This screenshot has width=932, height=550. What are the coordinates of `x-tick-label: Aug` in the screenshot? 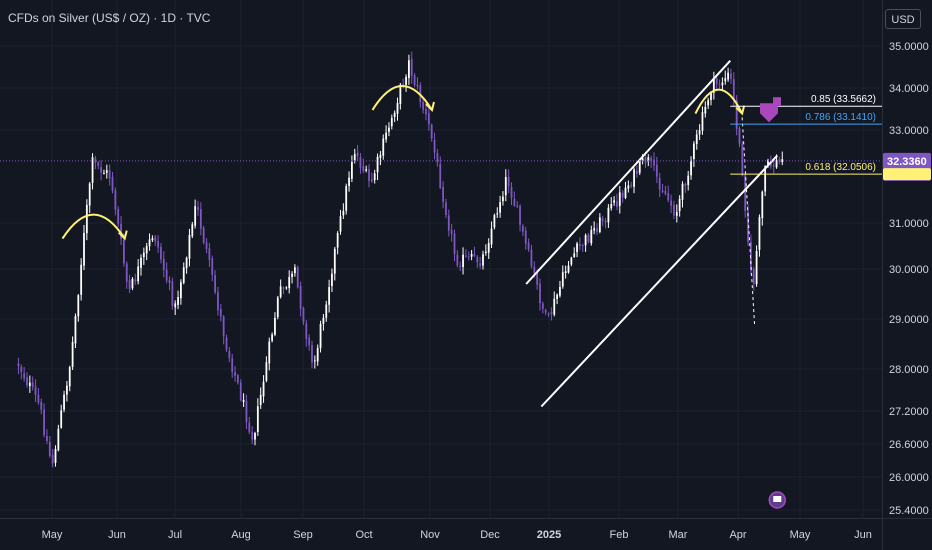 It's located at (241, 535).